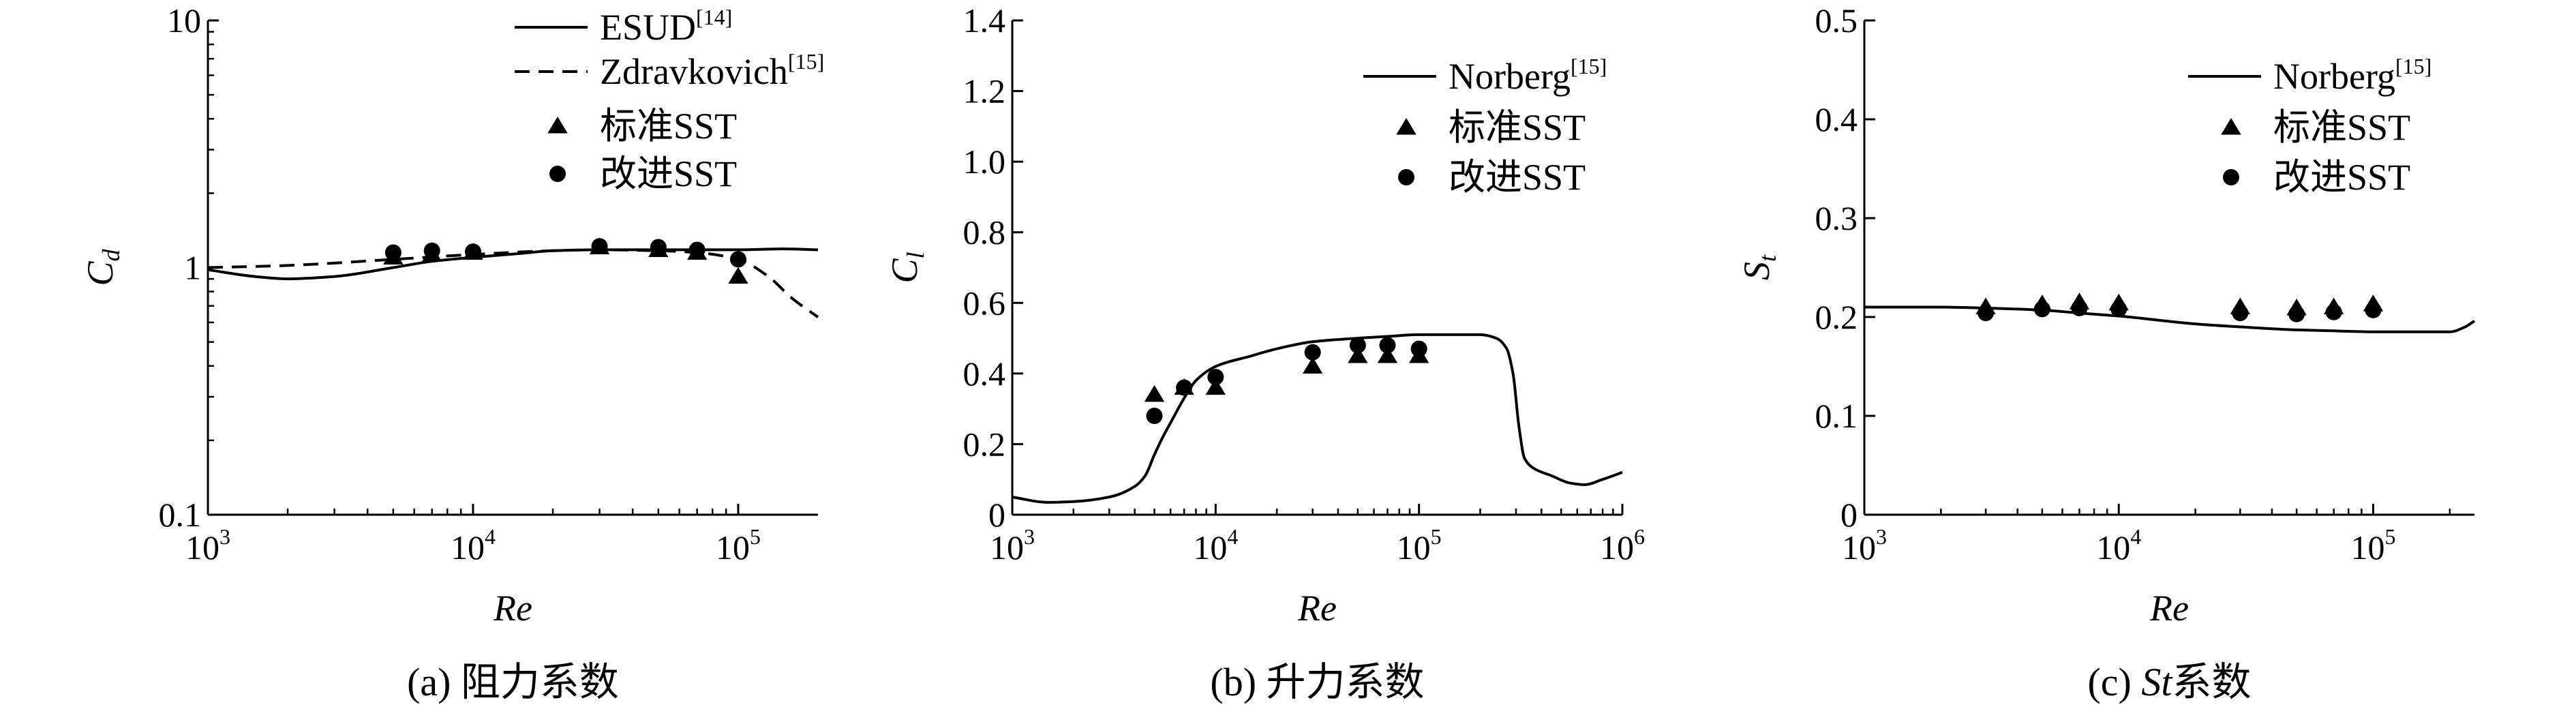  What do you see at coordinates (669, 99) in the screenshot?
I see `legend: ESUD[14]Zdravkovich[15] 标准SST 改进SST` at bounding box center [669, 99].